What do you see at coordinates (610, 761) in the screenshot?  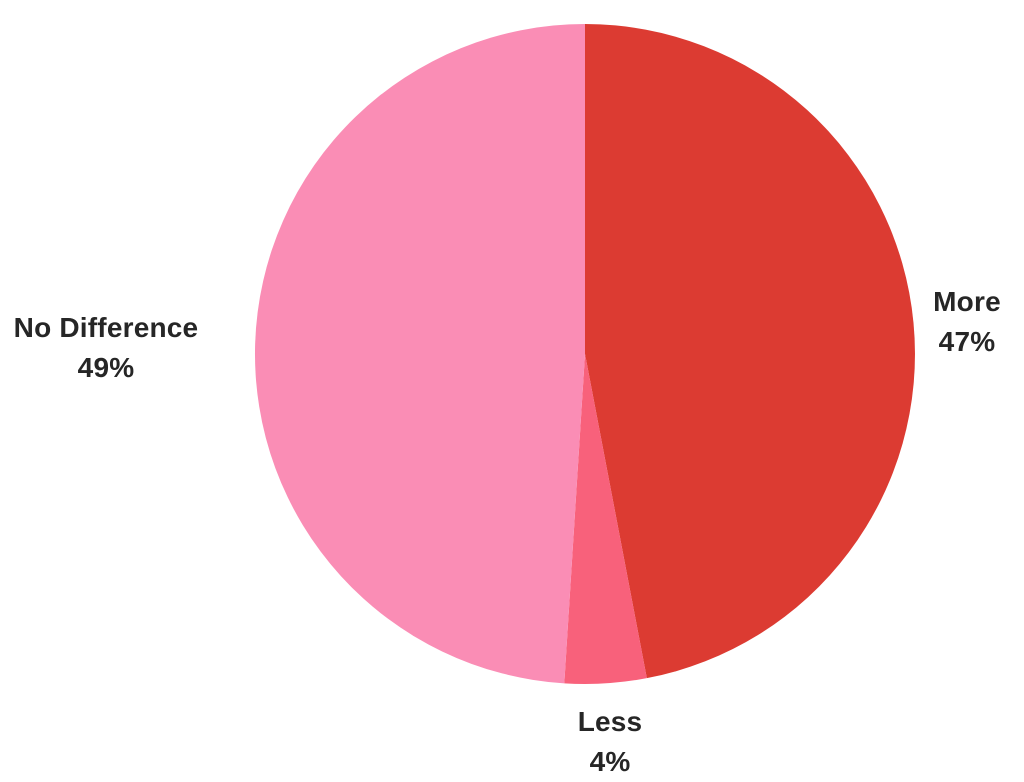 I see `slice-label-less-percent: 4%` at bounding box center [610, 761].